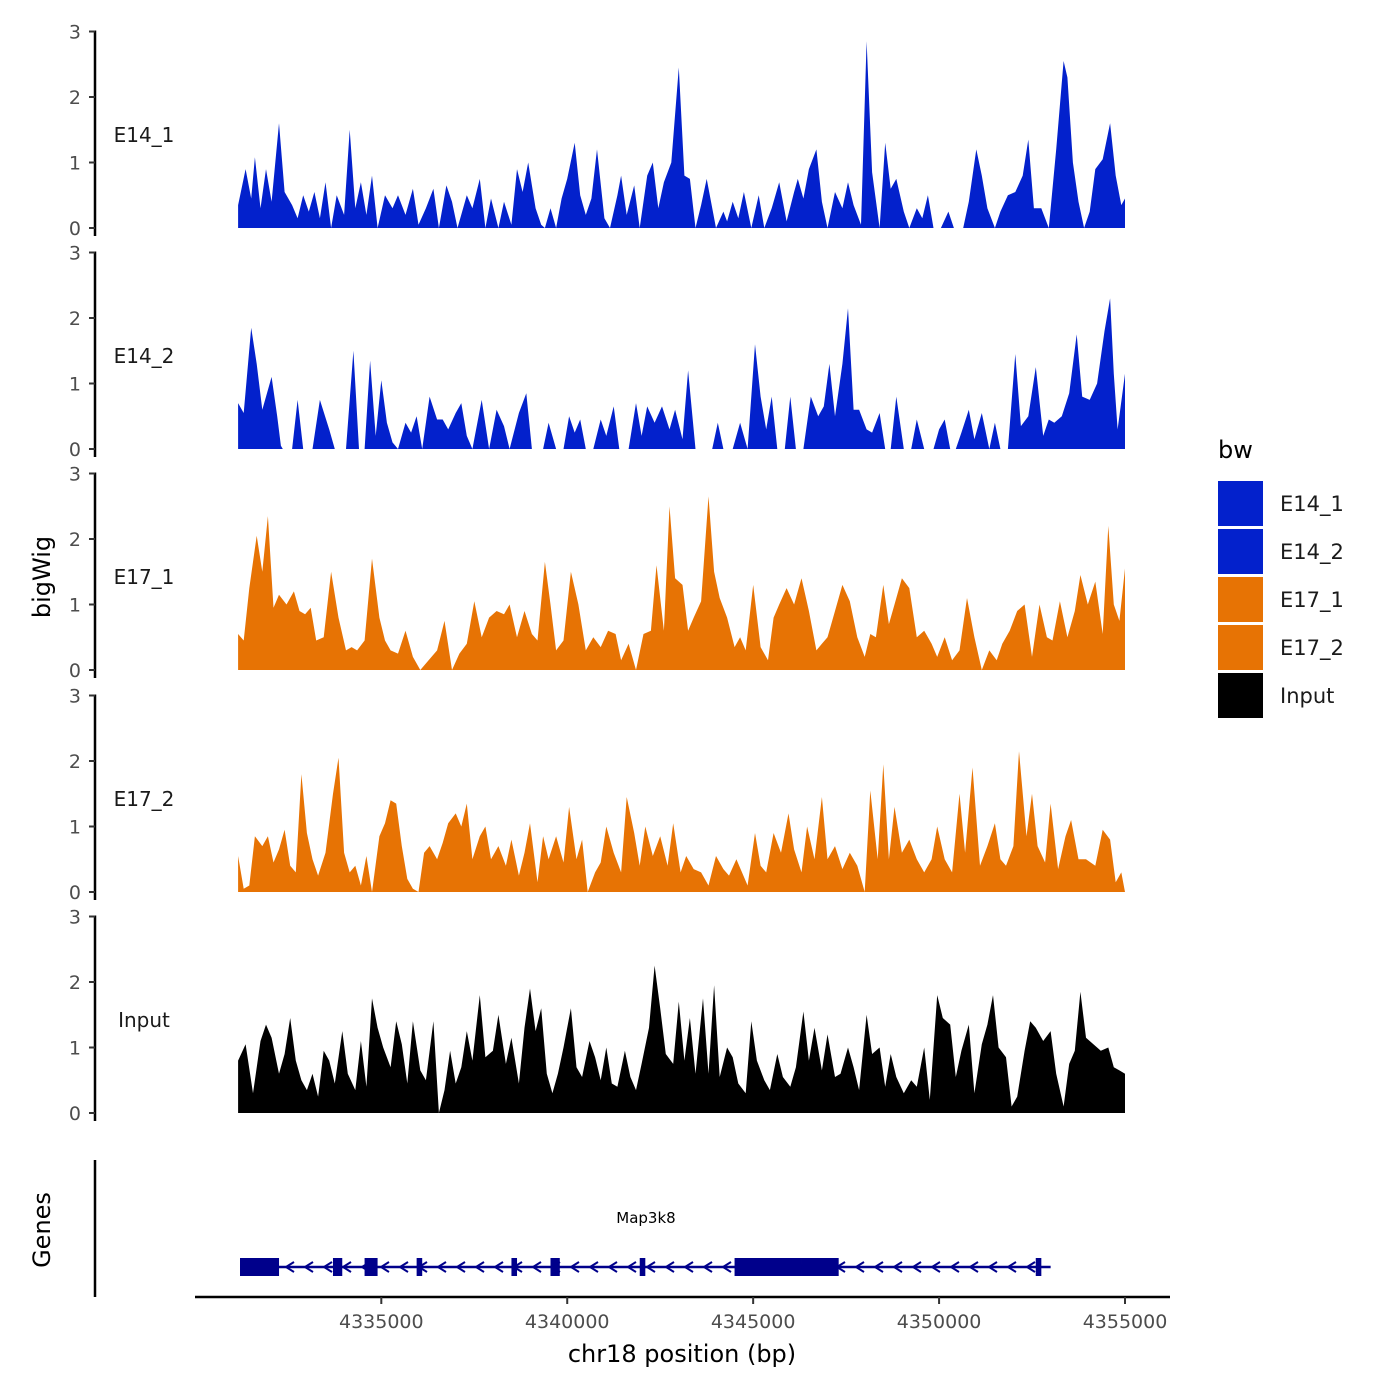 The image size is (1400, 1400). What do you see at coordinates (144, 1020) in the screenshot?
I see `track-label: Input` at bounding box center [144, 1020].